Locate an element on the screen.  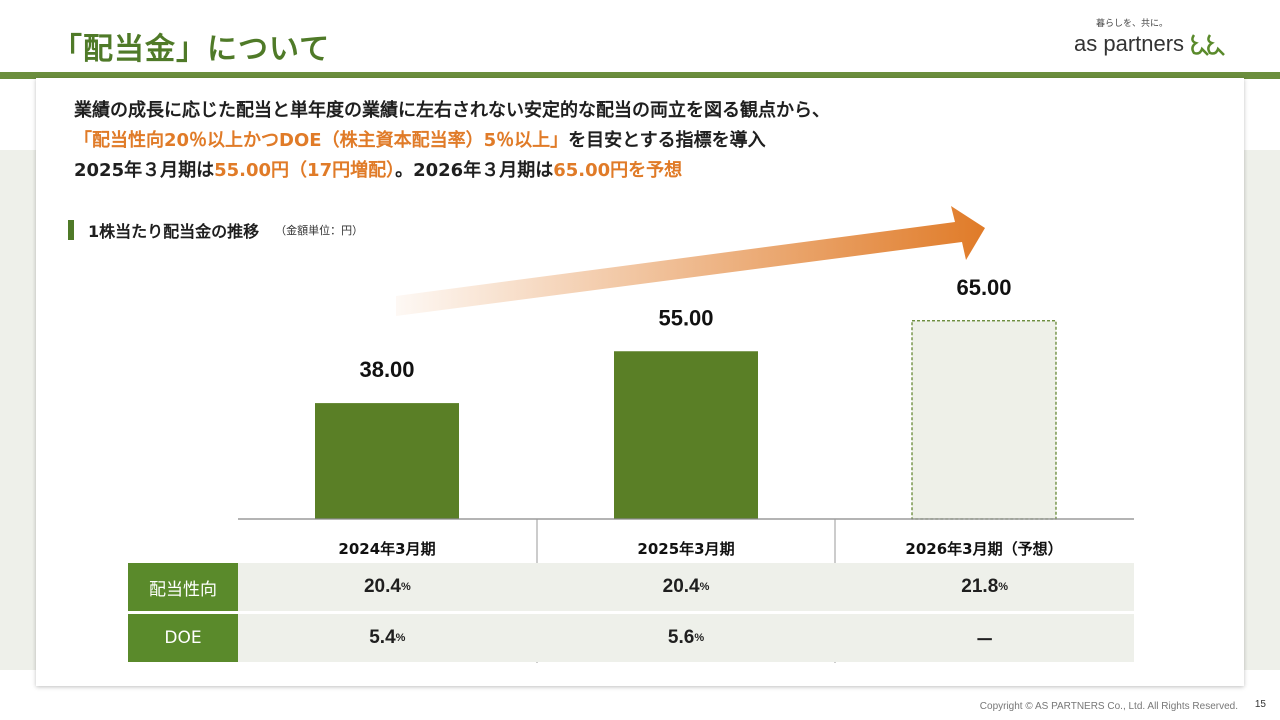
section-marker is located at coordinates (71, 230).